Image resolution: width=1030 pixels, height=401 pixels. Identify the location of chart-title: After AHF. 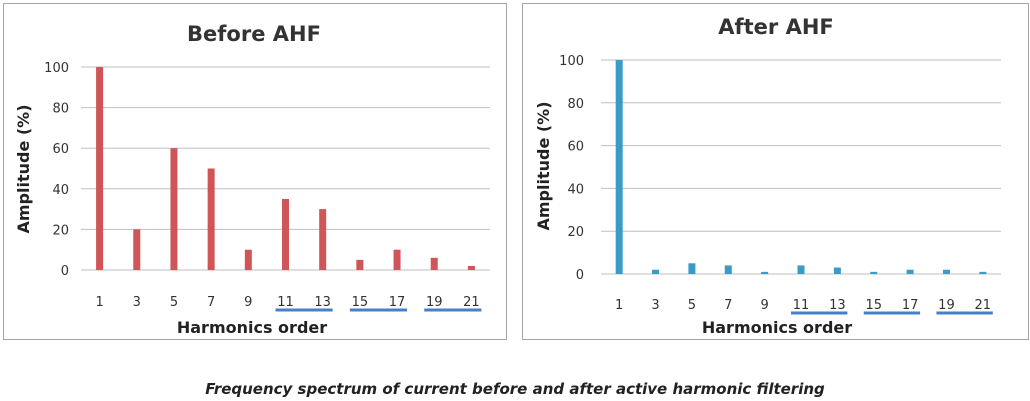
(776, 27).